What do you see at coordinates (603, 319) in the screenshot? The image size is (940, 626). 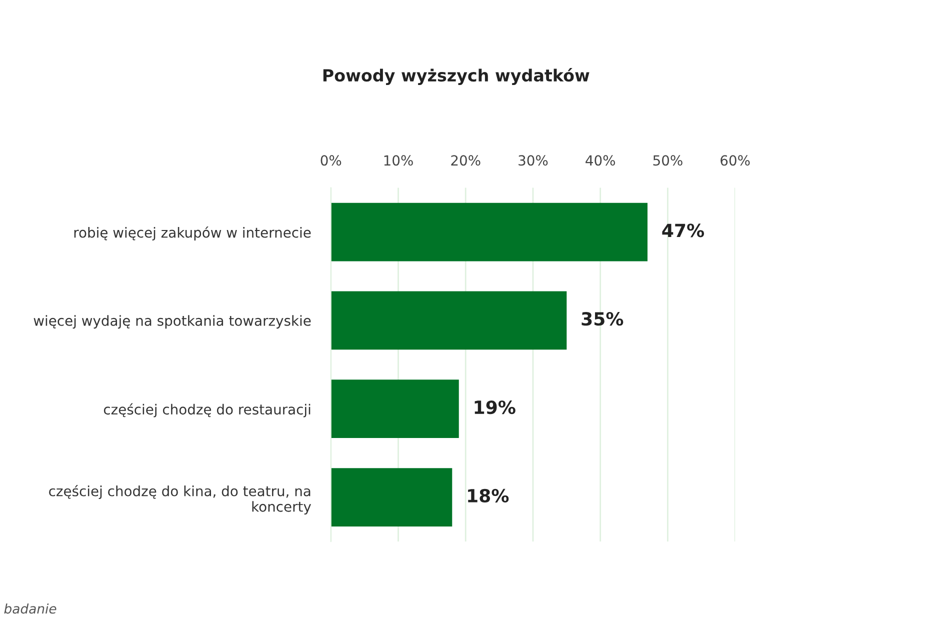 I see `data-label: 35%` at bounding box center [603, 319].